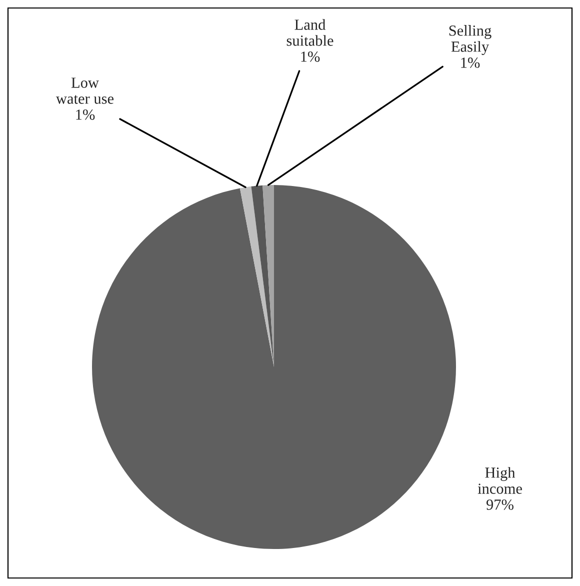 Image resolution: width=580 pixels, height=586 pixels. What do you see at coordinates (470, 40) in the screenshot?
I see `slice-label: Selling Easily` at bounding box center [470, 40].